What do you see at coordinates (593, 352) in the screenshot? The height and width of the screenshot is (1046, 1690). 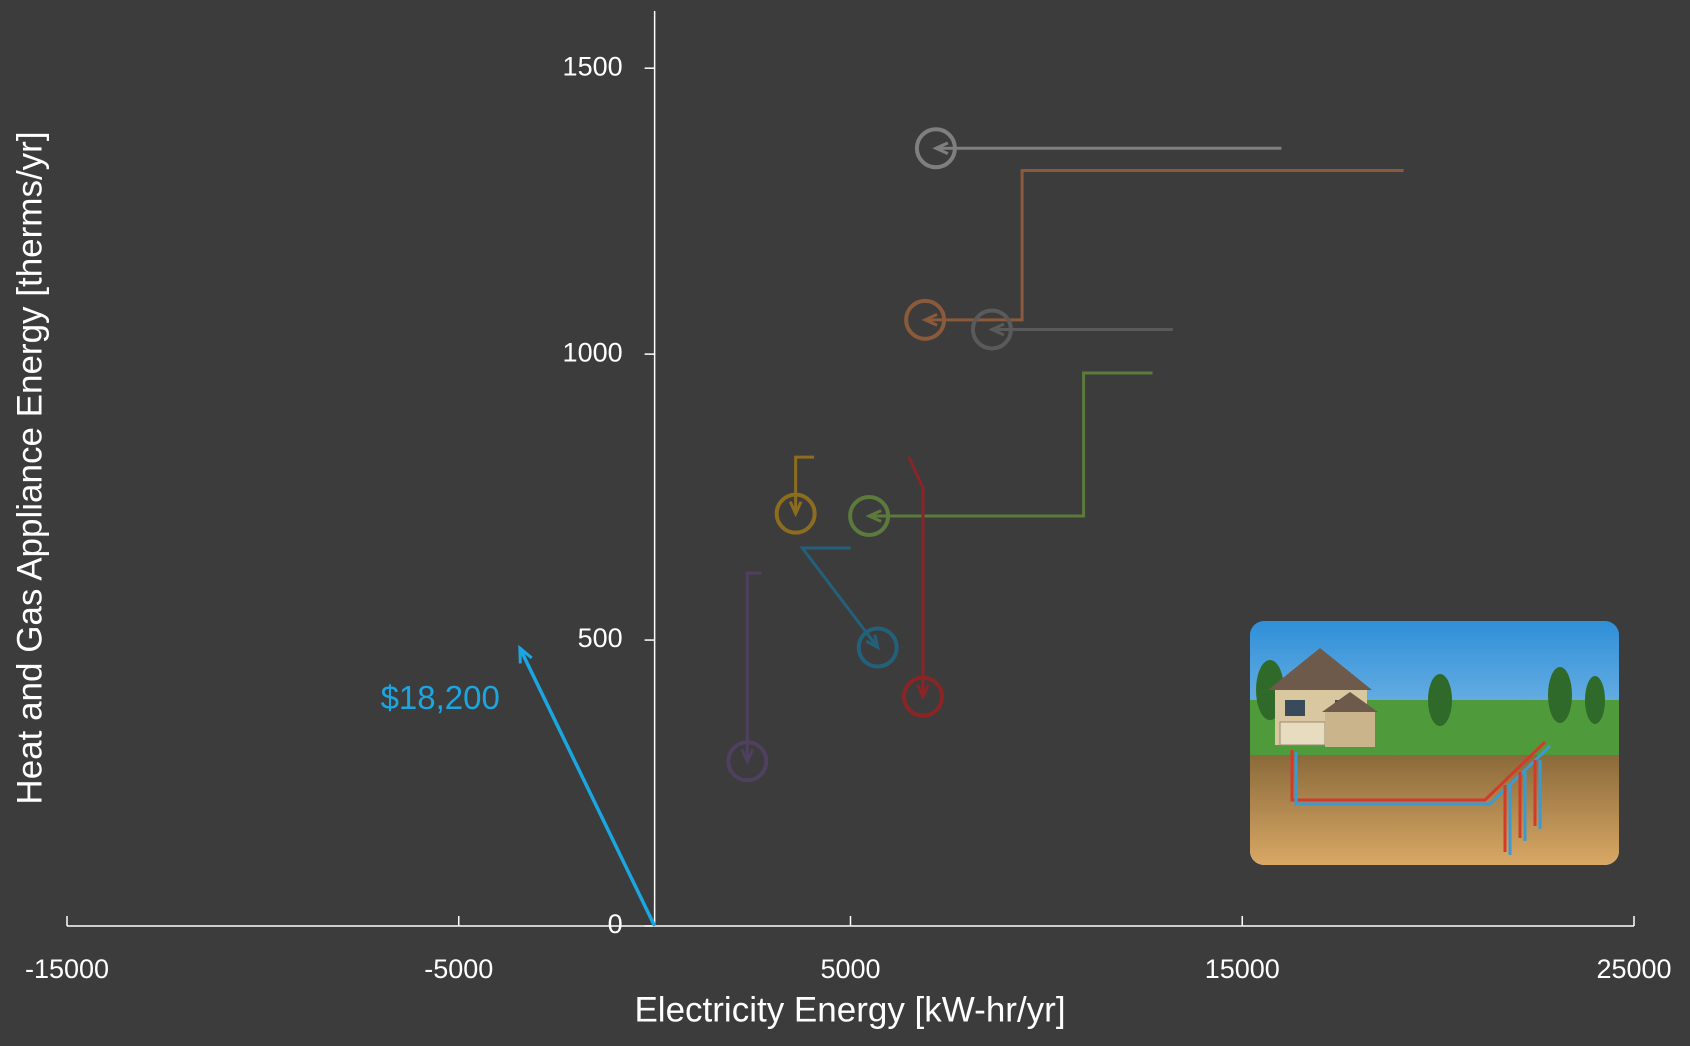 I see `y-tick-label: 1000` at bounding box center [593, 352].